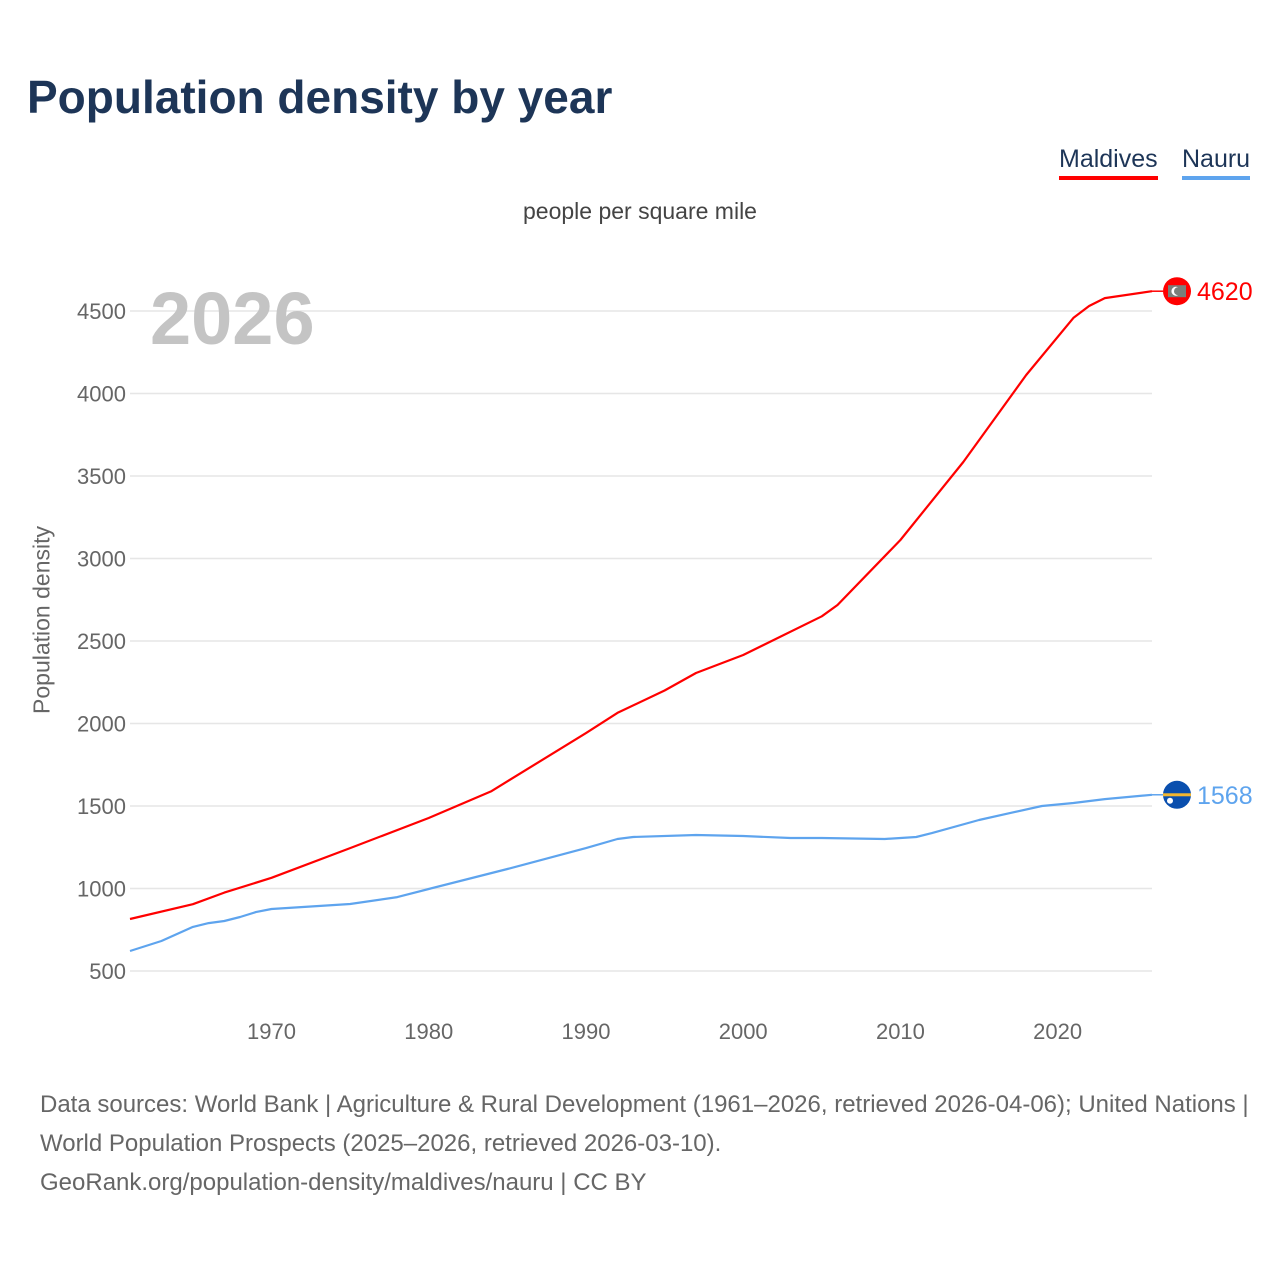 This screenshot has height=1280, width=1280. What do you see at coordinates (101, 724) in the screenshot?
I see `y-tick-label: 2000` at bounding box center [101, 724].